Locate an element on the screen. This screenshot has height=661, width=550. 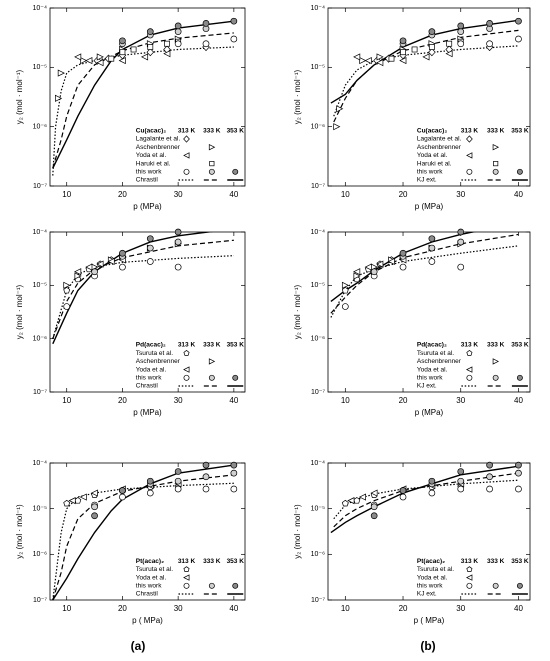
legend-compound: Cu(acac)₂ is located at coordinates (151, 131).